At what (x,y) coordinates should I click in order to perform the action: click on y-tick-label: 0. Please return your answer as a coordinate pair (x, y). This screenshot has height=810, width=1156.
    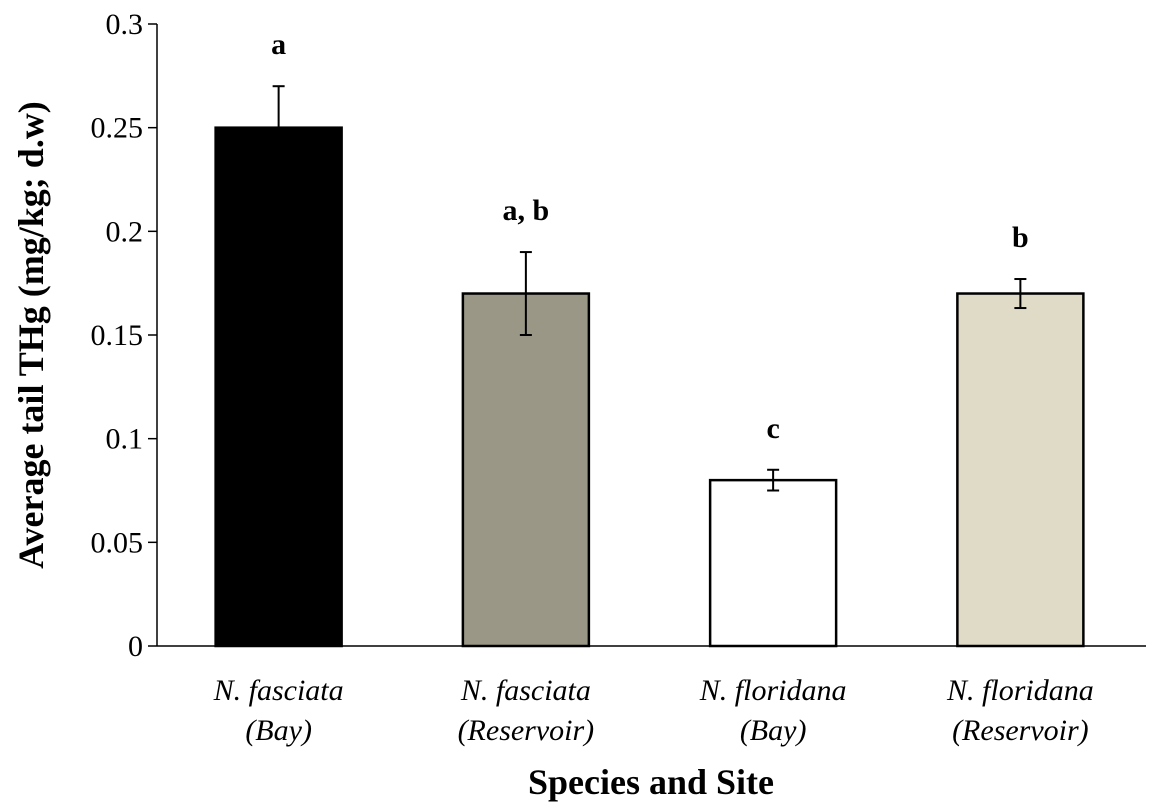
    Looking at the image, I should click on (135, 646).